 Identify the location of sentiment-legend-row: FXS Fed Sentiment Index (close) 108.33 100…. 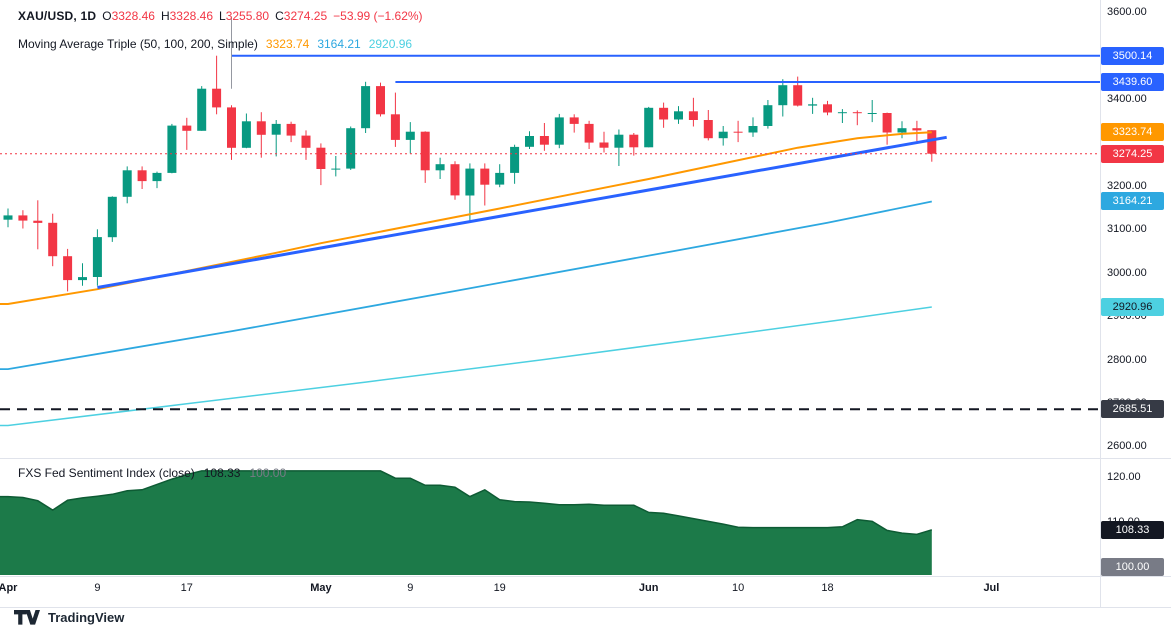
(152, 473).